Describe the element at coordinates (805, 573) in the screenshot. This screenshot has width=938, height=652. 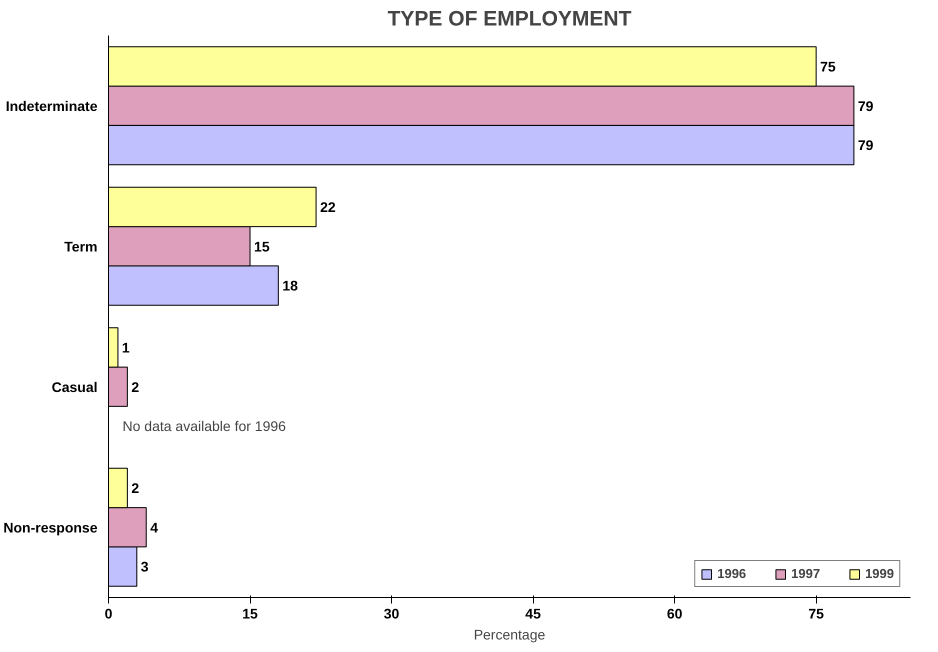
I see `legend-label: 1997` at that location.